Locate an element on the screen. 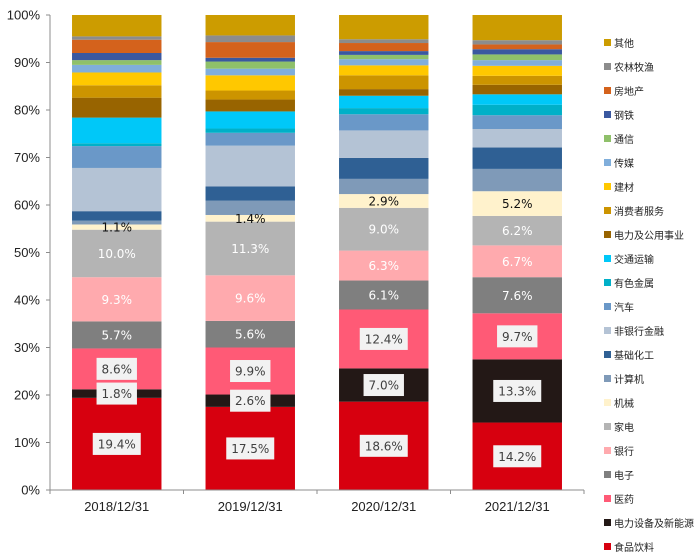 Image resolution: width=700 pixels, height=558 pixels. data-label: 2.6% is located at coordinates (250, 401).